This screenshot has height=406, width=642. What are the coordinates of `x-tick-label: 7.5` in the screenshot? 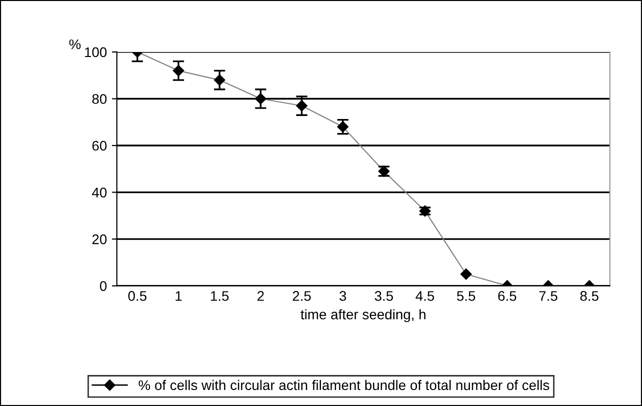 It's located at (548, 296).